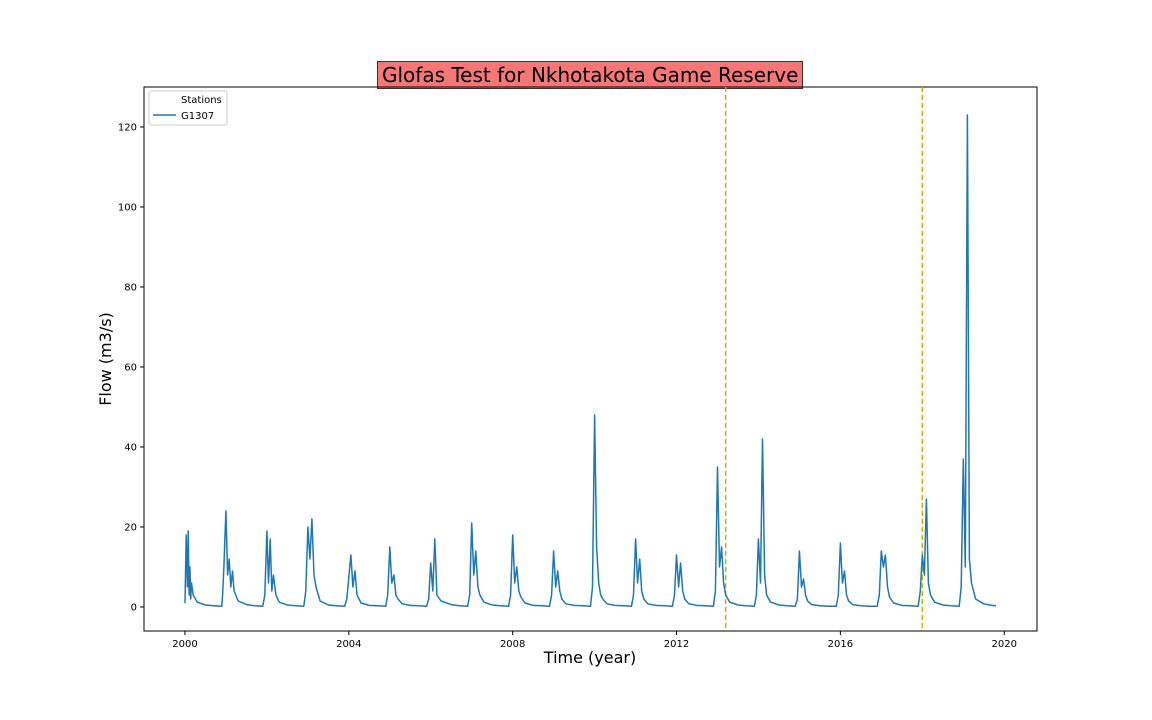 The height and width of the screenshot is (720, 1152). Describe the element at coordinates (130, 528) in the screenshot. I see `y-tick-label: 20` at that location.